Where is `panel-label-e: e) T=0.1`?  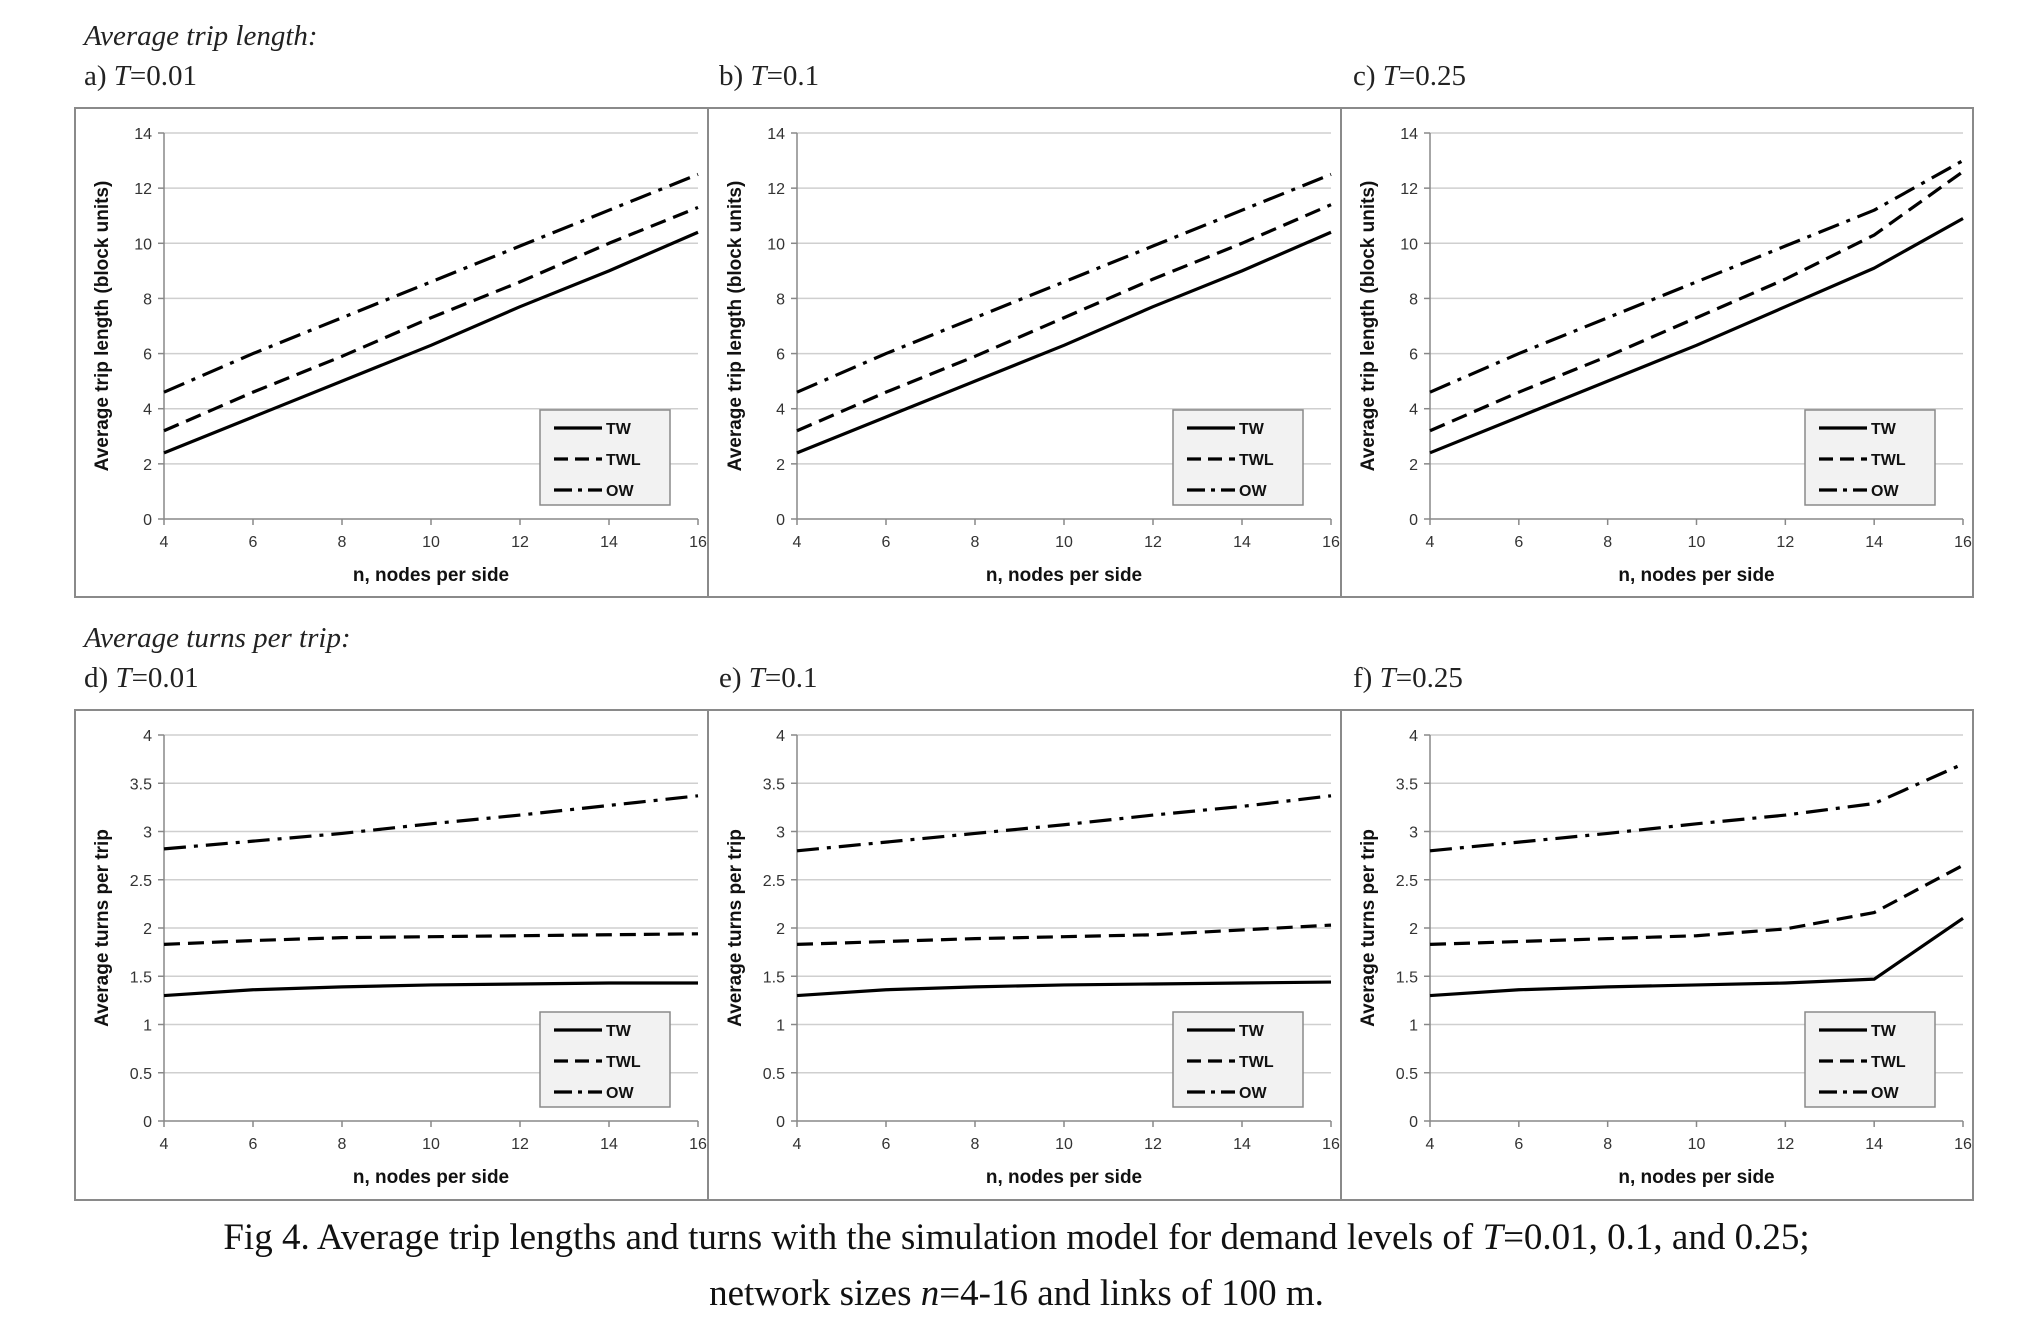 panel-label-e: e) T=0.1 is located at coordinates (768, 678).